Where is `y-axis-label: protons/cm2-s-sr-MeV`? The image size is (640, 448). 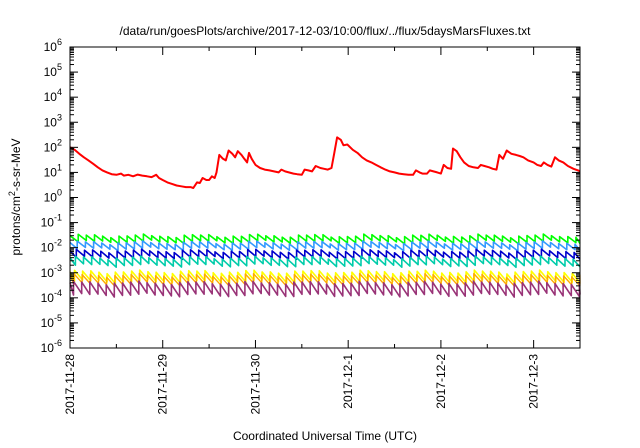 y-axis-label: protons/cm2-s-sr-MeV is located at coordinates (15, 196).